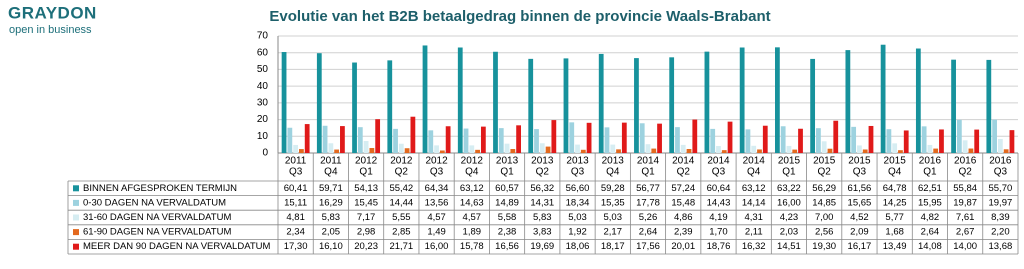 This screenshot has width=1024, height=269. I want to click on logo-name: GRAYDON, so click(52, 12).